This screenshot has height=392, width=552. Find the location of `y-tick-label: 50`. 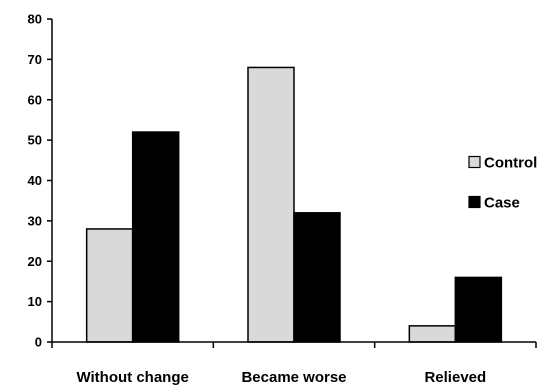

y-tick-label: 50 is located at coordinates (35, 140).